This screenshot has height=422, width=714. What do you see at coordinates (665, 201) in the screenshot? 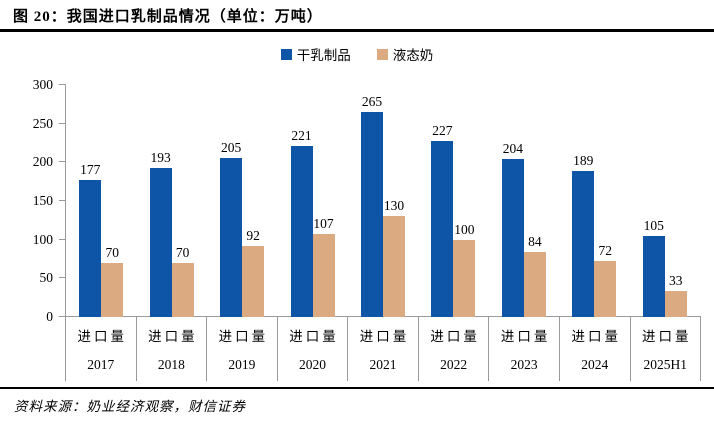
I see `bar-group: 105 33` at bounding box center [665, 201].